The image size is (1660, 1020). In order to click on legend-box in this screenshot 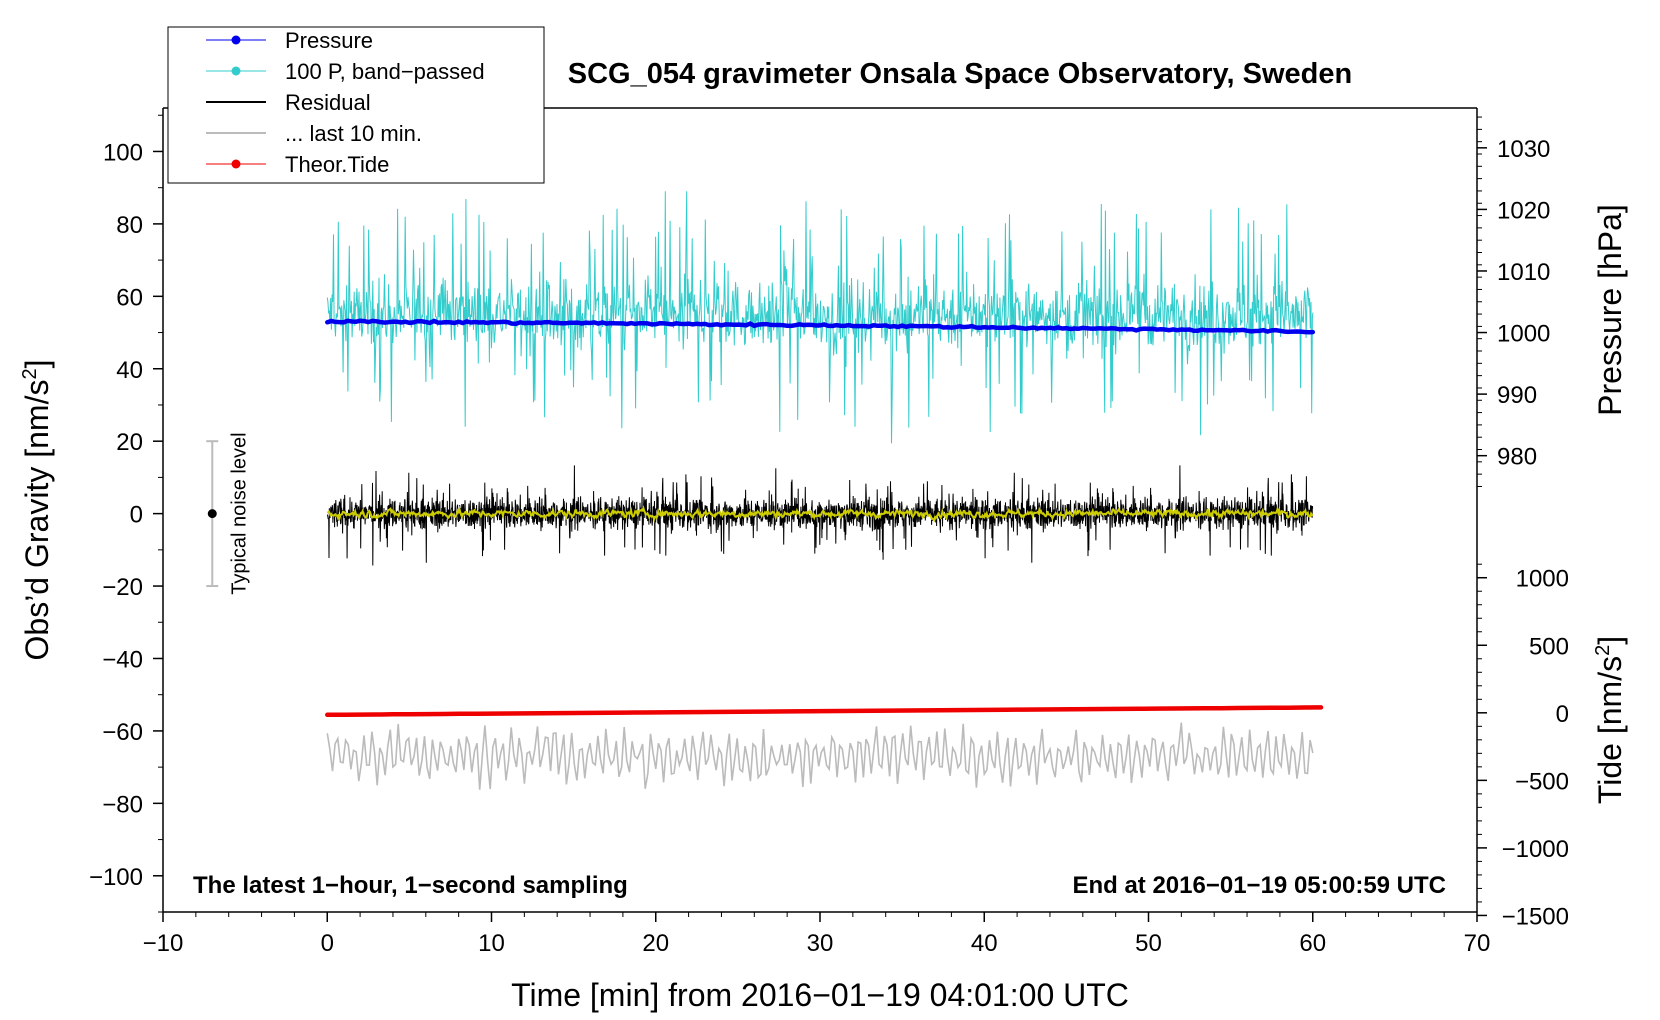, I will do `click(356, 105)`.